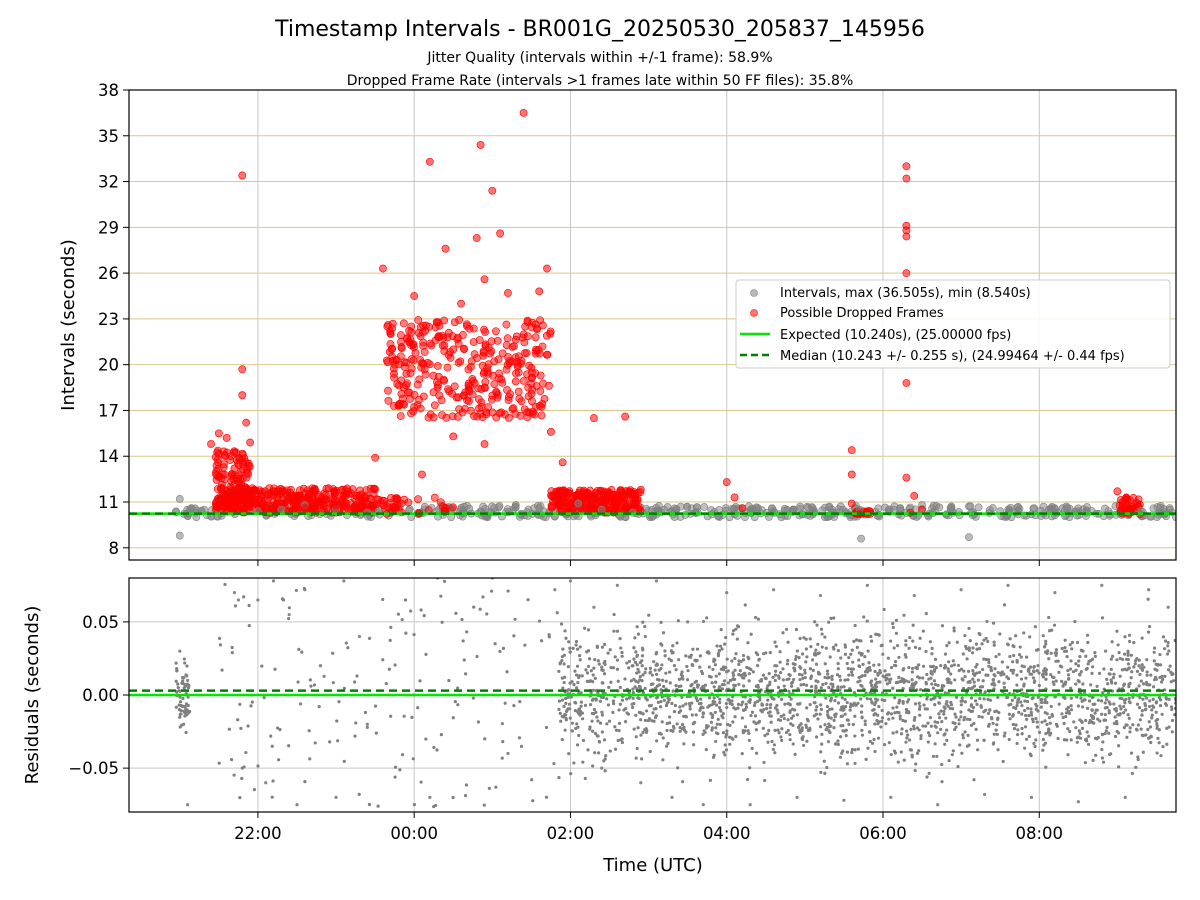  I want to click on legend-box, so click(953, 324).